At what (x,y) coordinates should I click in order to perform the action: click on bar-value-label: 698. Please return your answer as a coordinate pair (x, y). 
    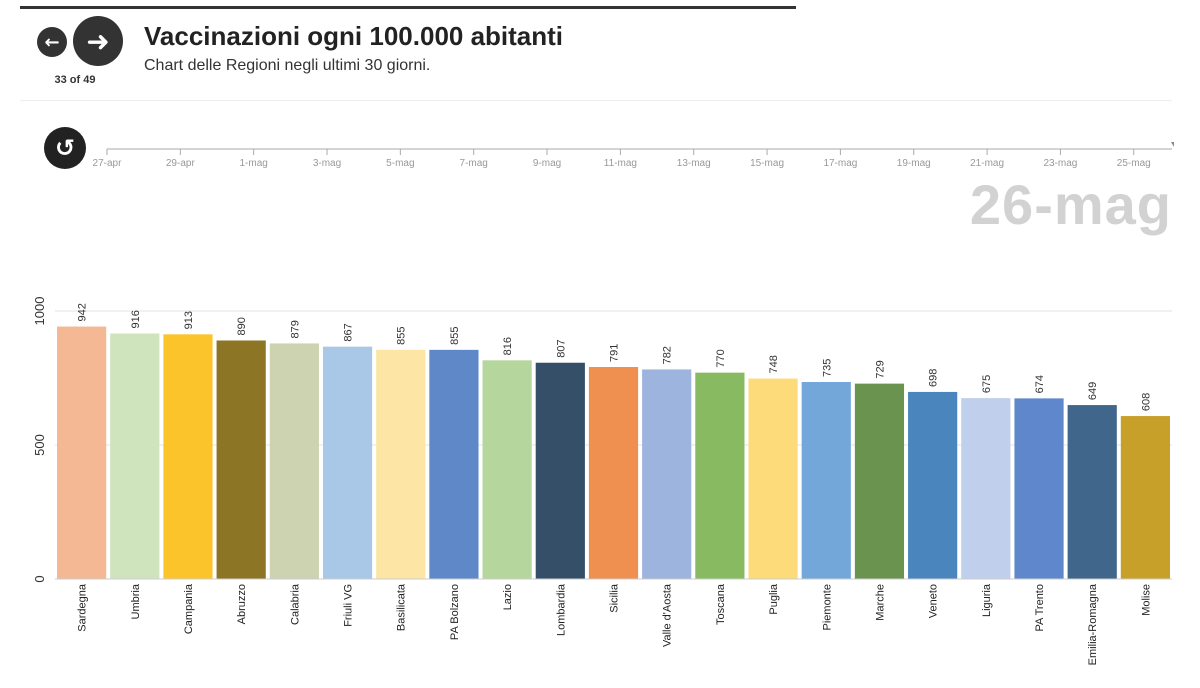
    Looking at the image, I should click on (934, 378).